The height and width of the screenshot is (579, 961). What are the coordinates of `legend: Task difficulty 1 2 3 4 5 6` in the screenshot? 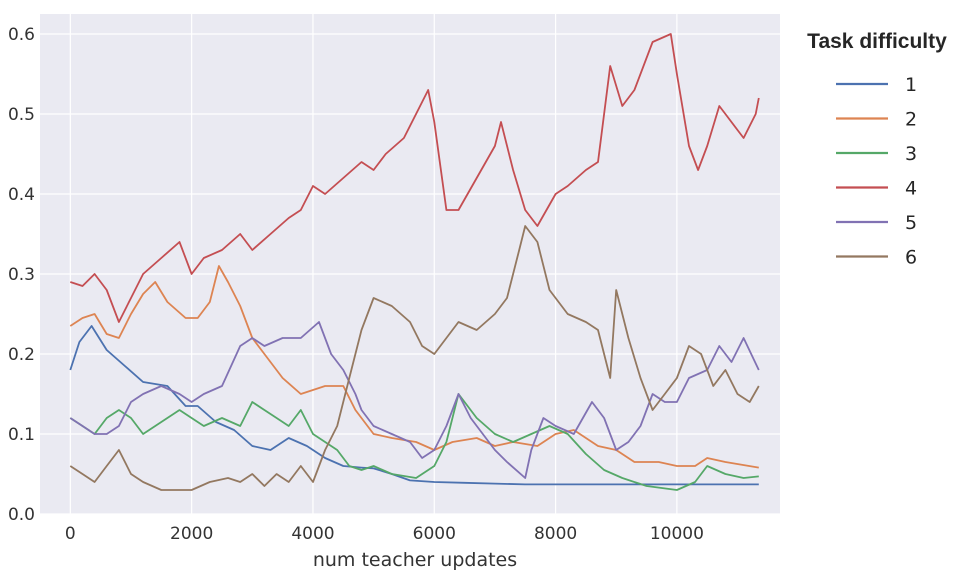 It's located at (877, 149).